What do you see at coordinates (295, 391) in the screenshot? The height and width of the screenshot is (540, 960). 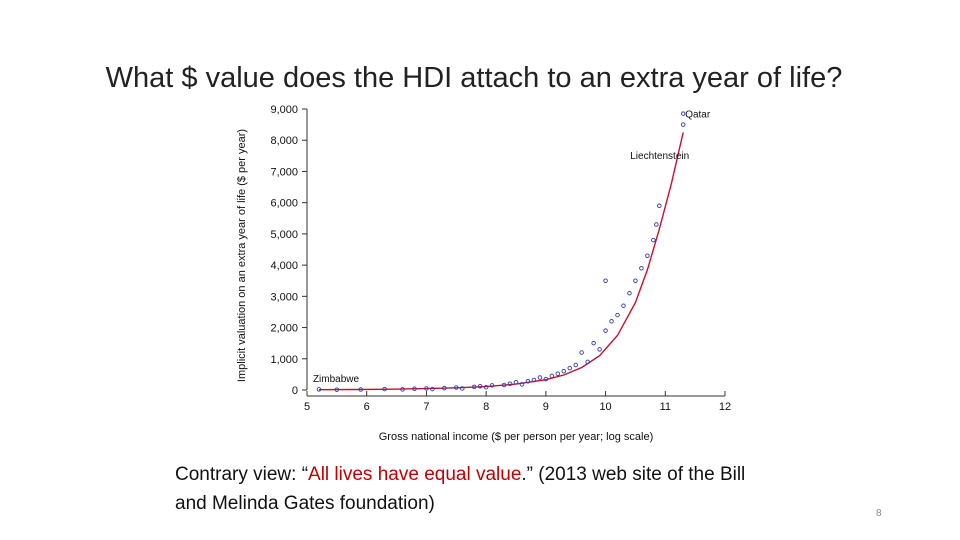 I see `y-tick-label: 0` at bounding box center [295, 391].